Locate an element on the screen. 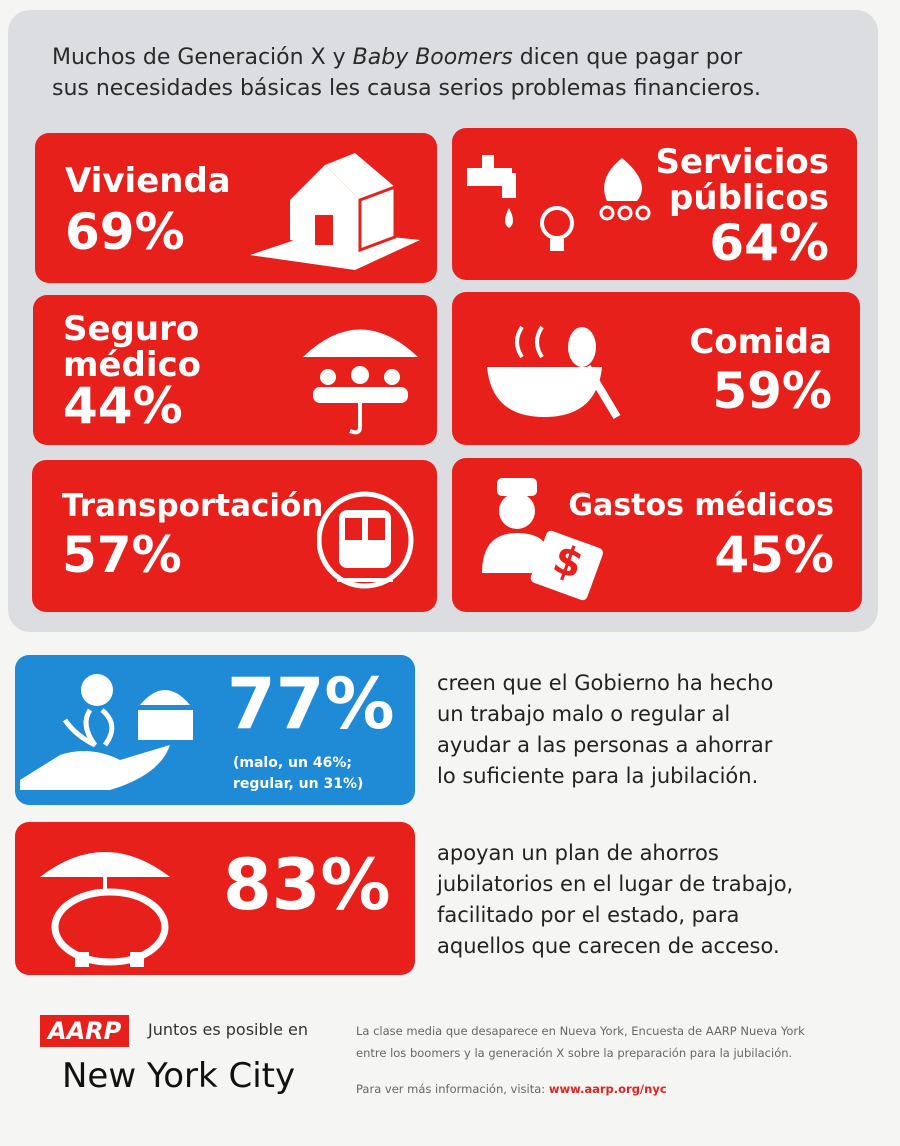 Image resolution: width=900 pixels, height=1146 pixels. text-line: un trabajo malo o regular al is located at coordinates (584, 714).